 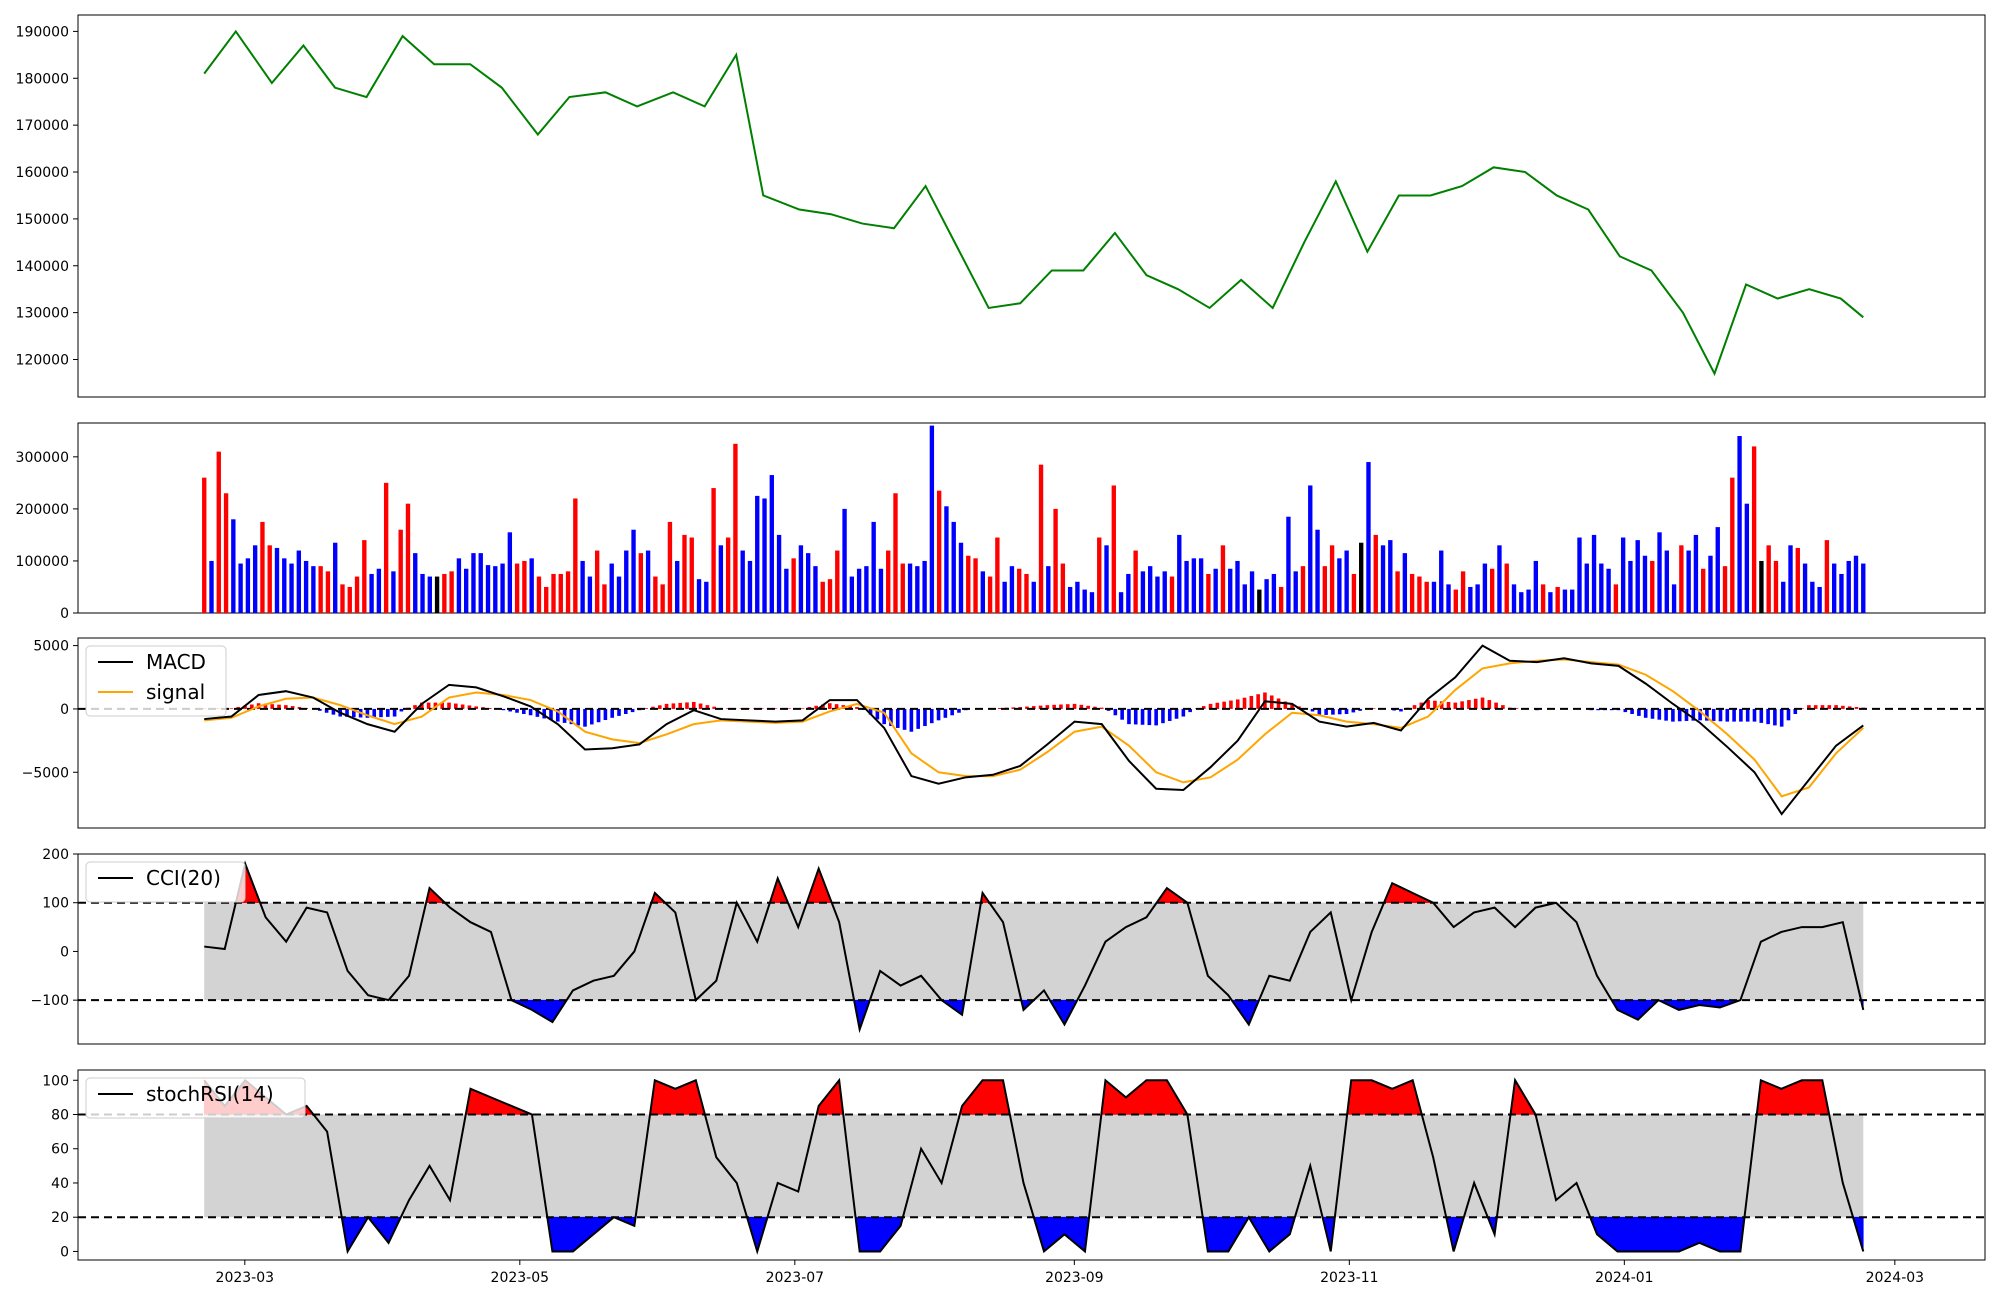 What do you see at coordinates (60, 1184) in the screenshot?
I see `y-tick-label: 40` at bounding box center [60, 1184].